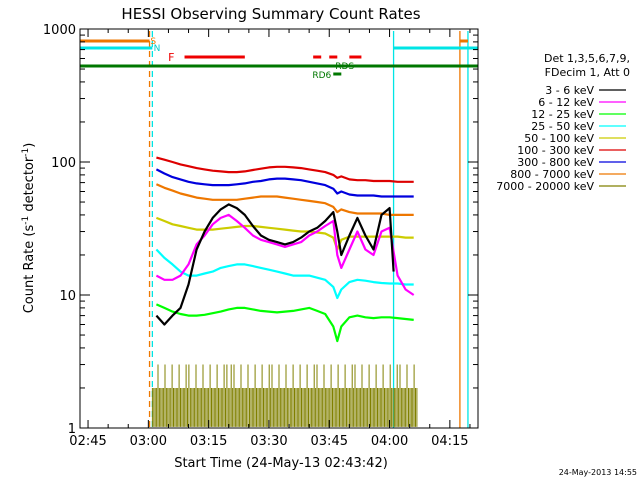  Describe the element at coordinates (153, 42) in the screenshot. I see `flag-label: S` at that location.